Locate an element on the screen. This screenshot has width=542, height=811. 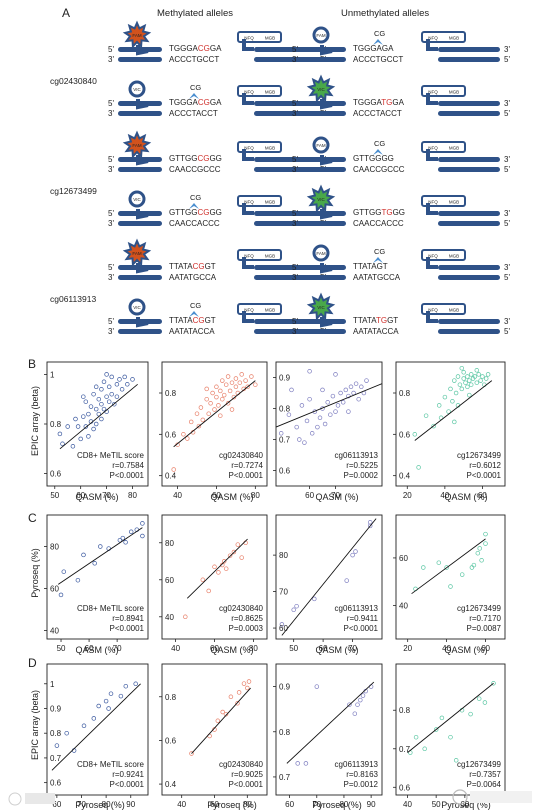
y-tick-label: 80 is located at coordinates (283, 555).